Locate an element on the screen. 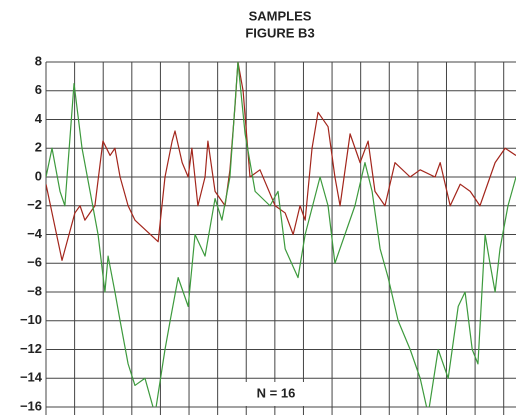 Image resolution: width=524 pixels, height=415 pixels. y-tick-label: −14 is located at coordinates (31, 377).